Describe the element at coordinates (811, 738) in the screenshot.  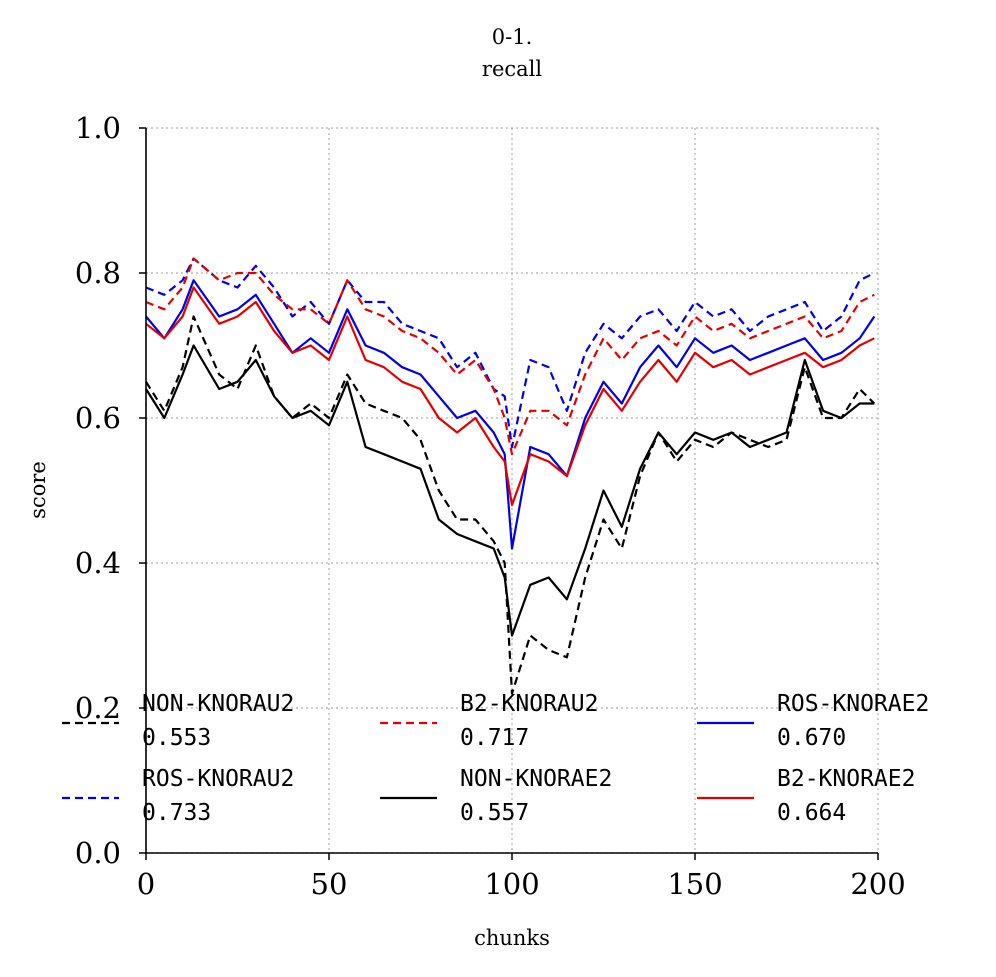
I see `legend-score: 0.670` at that location.